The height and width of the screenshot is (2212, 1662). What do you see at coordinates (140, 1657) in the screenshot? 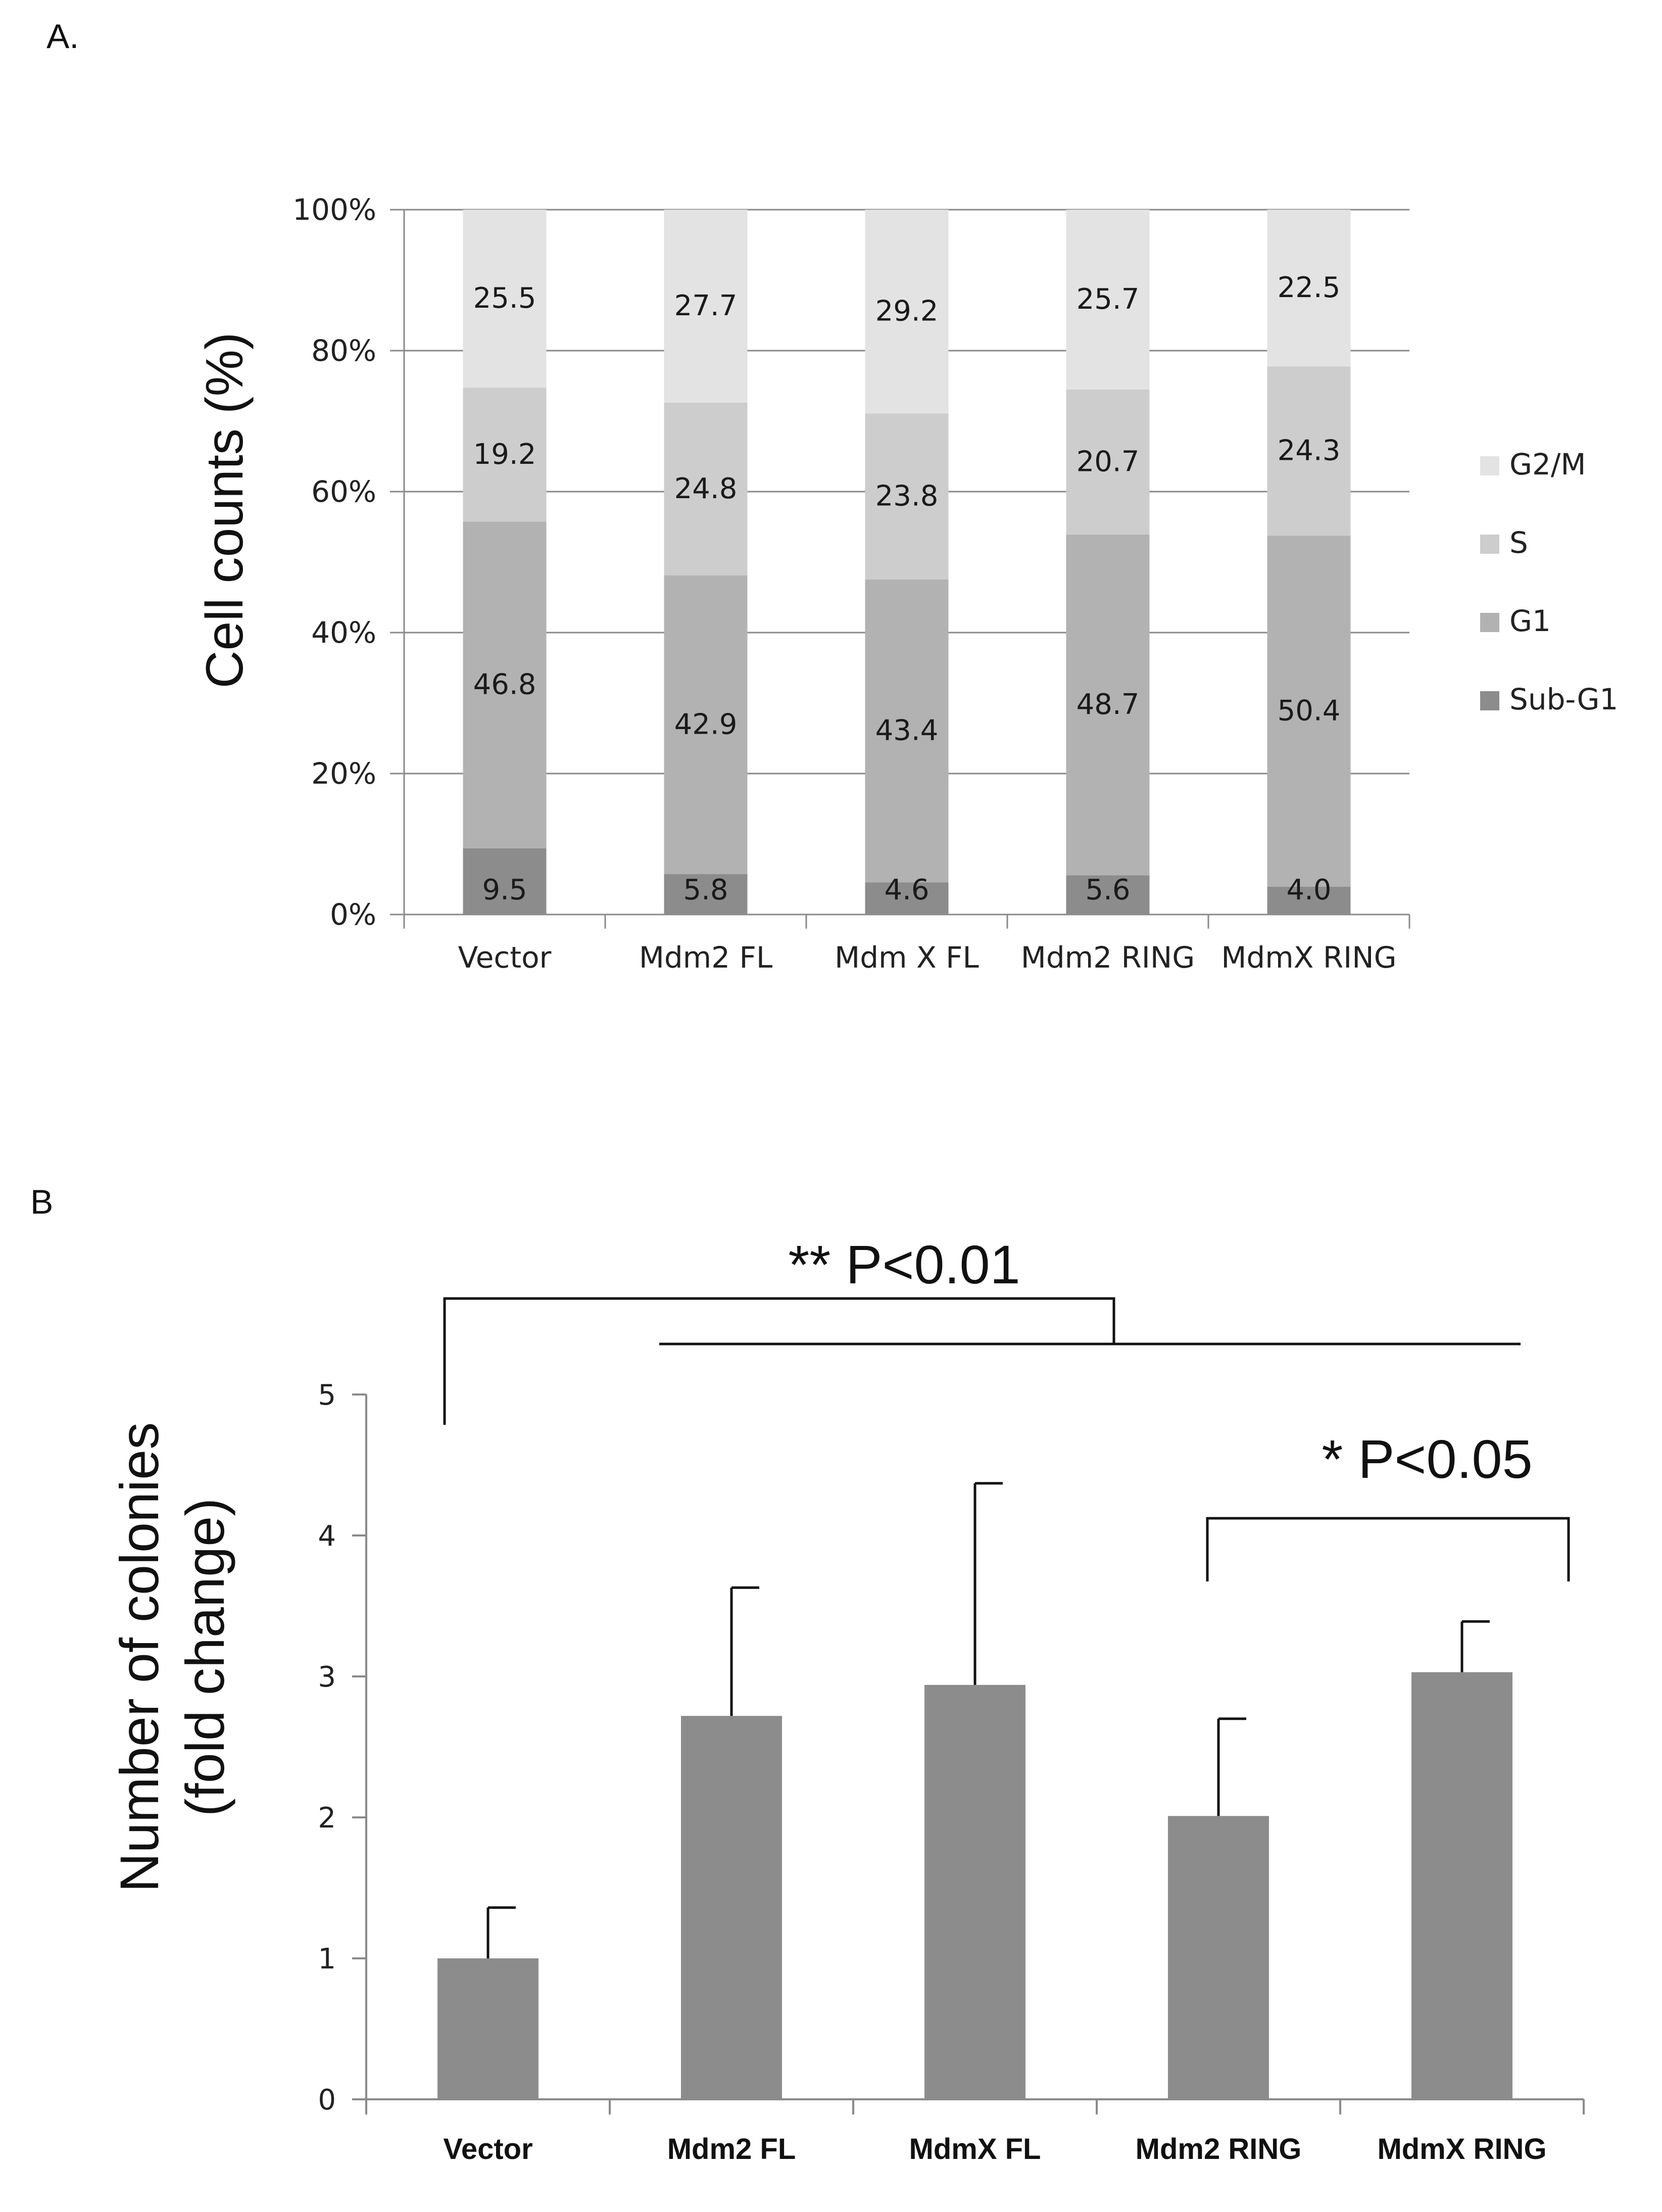
I see `chart-b-y-axis-label-line-1: Number of colonies` at bounding box center [140, 1657].